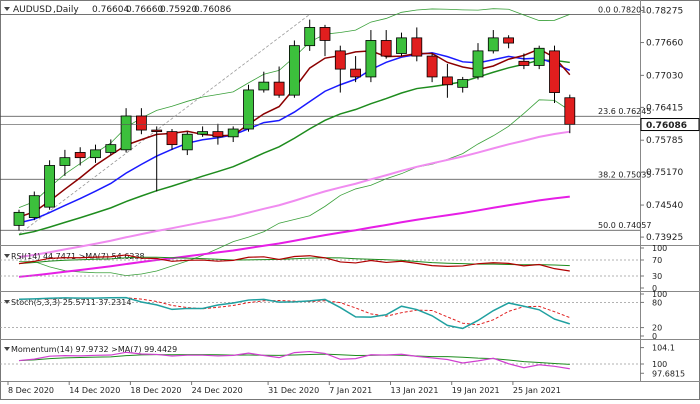  Describe the element at coordinates (293, 390) in the screenshot. I see `time-tick-label: 31 Dec 2020` at that location.